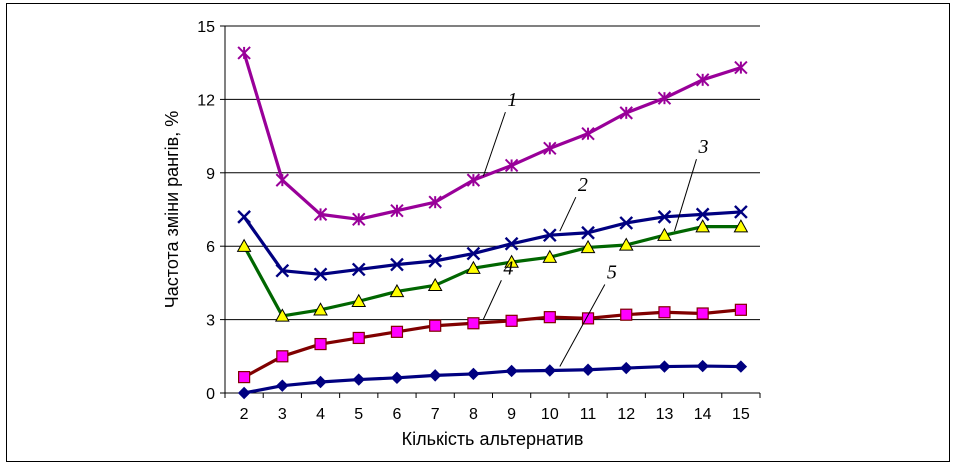 Image resolution: width=957 pixels, height=466 pixels. Describe the element at coordinates (397, 414) in the screenshot. I see `x-tick-label-6: 6` at that location.